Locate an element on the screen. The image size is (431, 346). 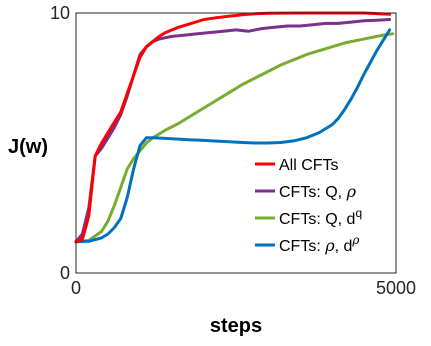
legend: All CFTs CFTs: Q, ρ CFTs: Q, dq CFTs: ρ, dρ is located at coordinates (308, 206).